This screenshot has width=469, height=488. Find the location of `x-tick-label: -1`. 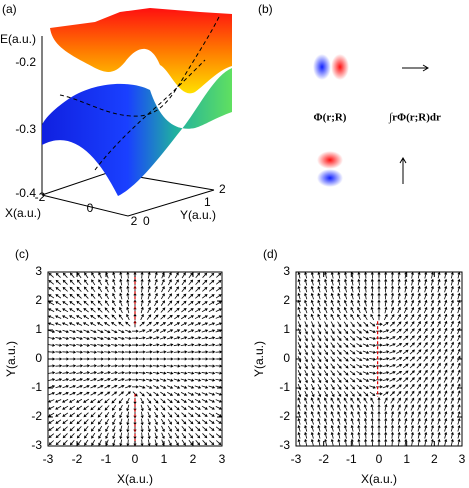

x-tick-label: -1 is located at coordinates (106, 459).